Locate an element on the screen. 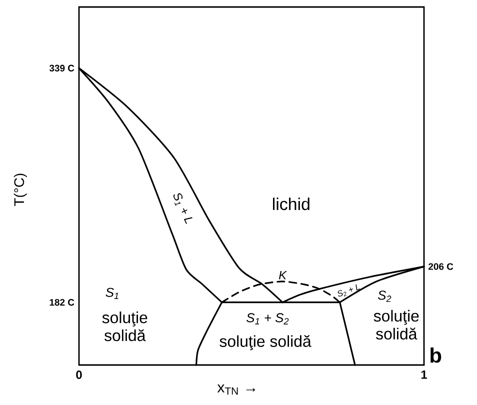 The image size is (477, 405). annotation: S$_{1}$ is located at coordinates (112, 293).